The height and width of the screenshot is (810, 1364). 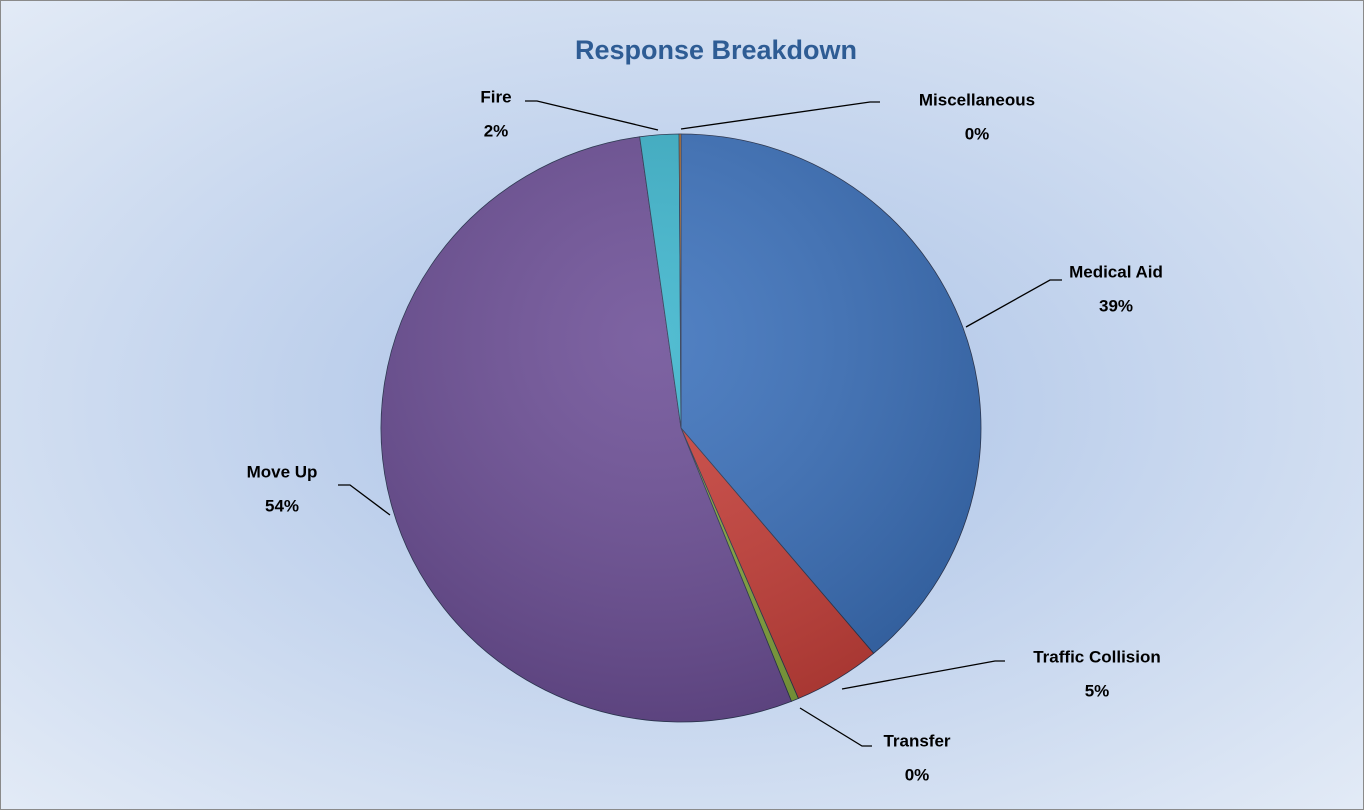 I want to click on slice-label: Medical Aid, so click(x=1116, y=271).